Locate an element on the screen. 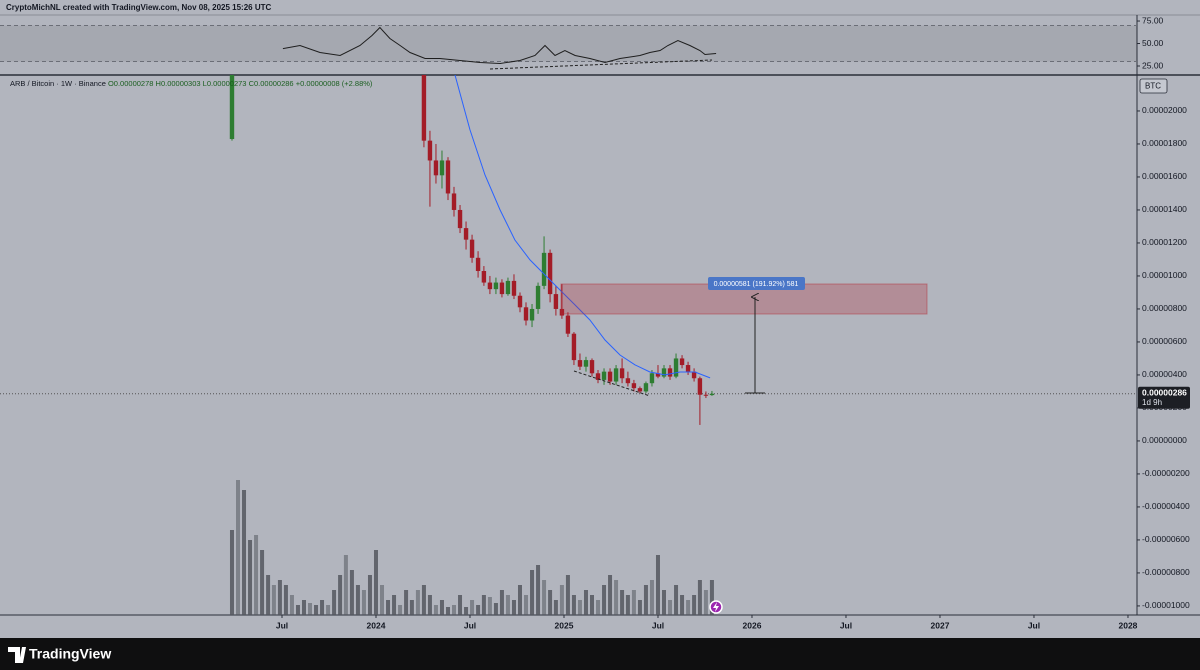 The image size is (1200, 670). x-tick-label: 2025 is located at coordinates (564, 625).